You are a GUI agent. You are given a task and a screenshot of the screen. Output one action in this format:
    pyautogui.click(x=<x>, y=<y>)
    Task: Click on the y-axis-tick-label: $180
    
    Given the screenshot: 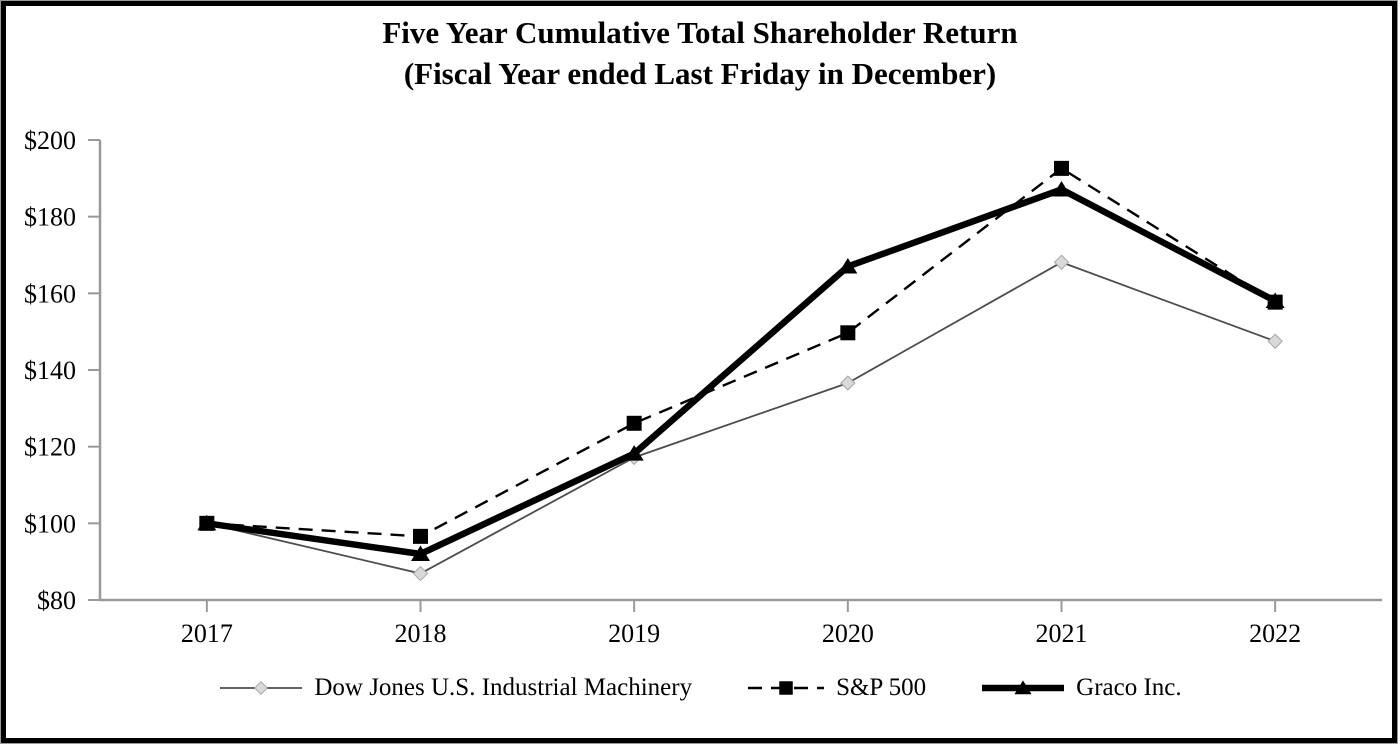 What is the action you would take?
    pyautogui.click(x=50, y=217)
    